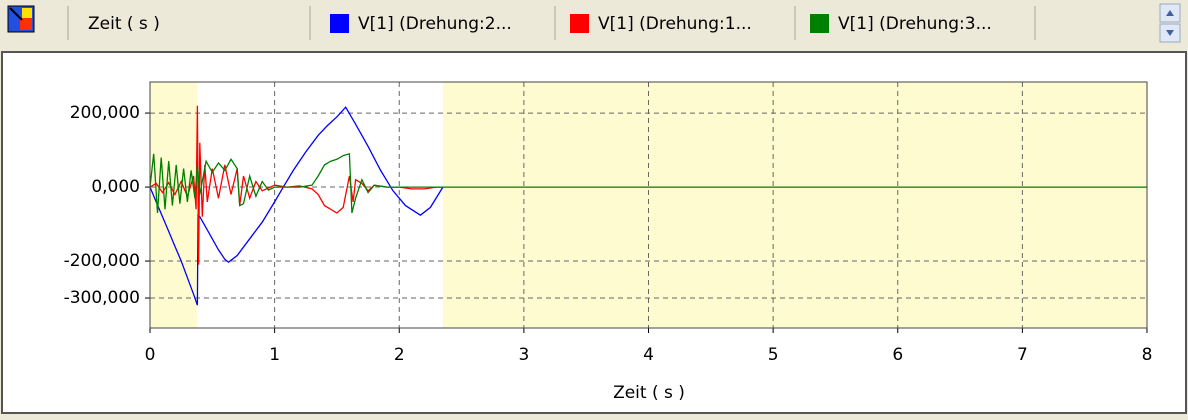  Describe the element at coordinates (21, 19) in the screenshot. I see `chart-icon` at that location.